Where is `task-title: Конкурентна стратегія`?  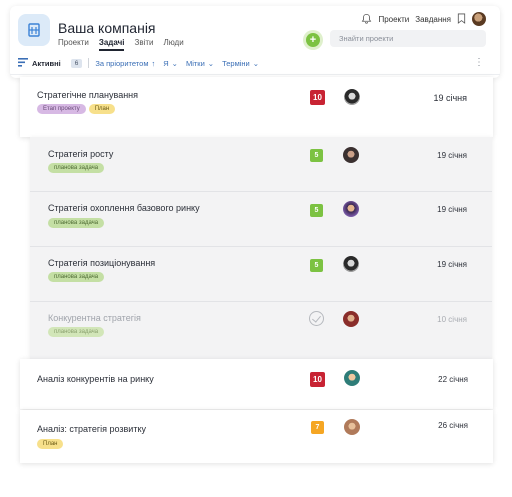
task-title: Конкурентна стратегія is located at coordinates (94, 318).